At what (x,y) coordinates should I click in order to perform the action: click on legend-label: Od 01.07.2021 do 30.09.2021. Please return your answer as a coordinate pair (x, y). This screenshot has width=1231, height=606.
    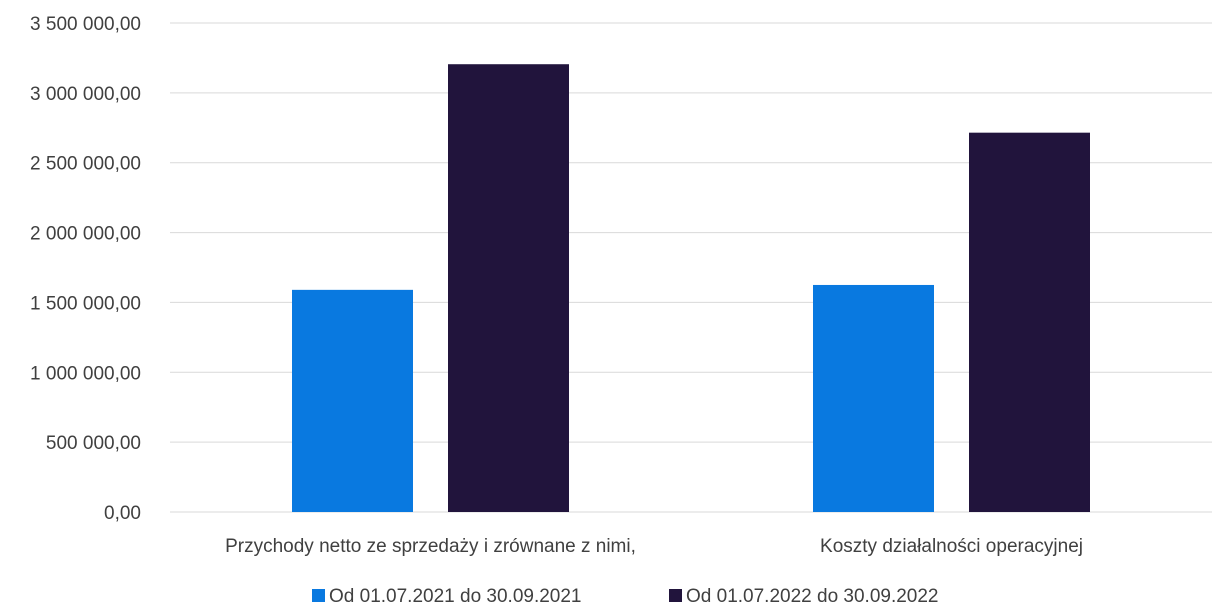
    Looking at the image, I should click on (455, 596).